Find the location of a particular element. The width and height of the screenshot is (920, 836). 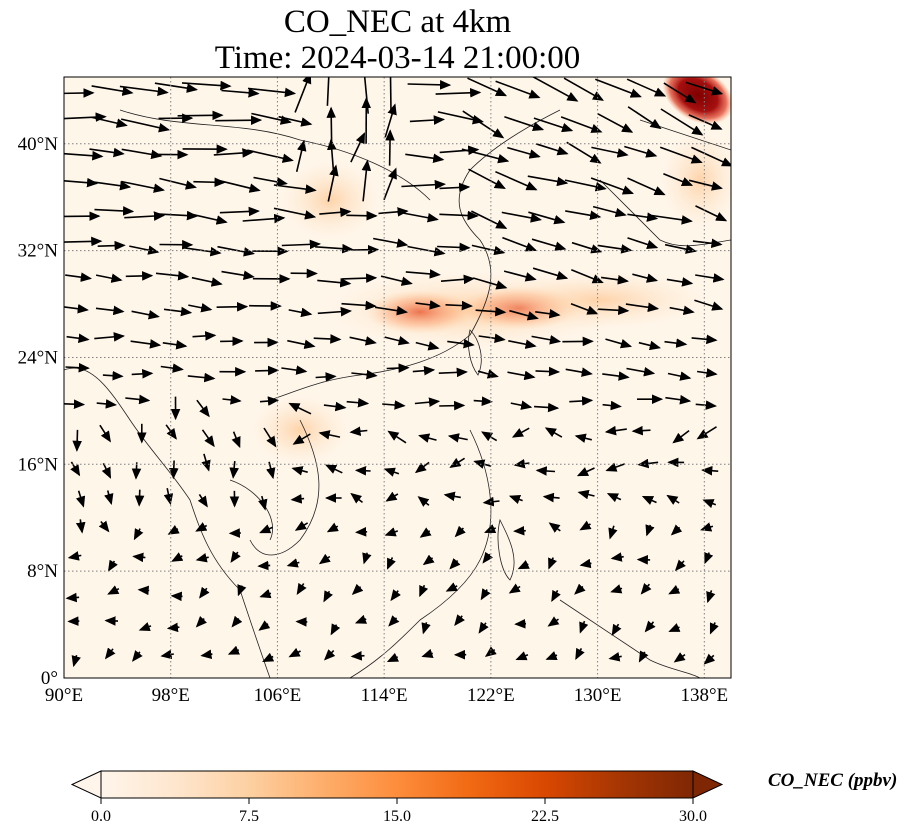

longitude-tick-labels: 90°E 98°E 106°E 114°E 122°E 130°E 138°E is located at coordinates (386, 695).